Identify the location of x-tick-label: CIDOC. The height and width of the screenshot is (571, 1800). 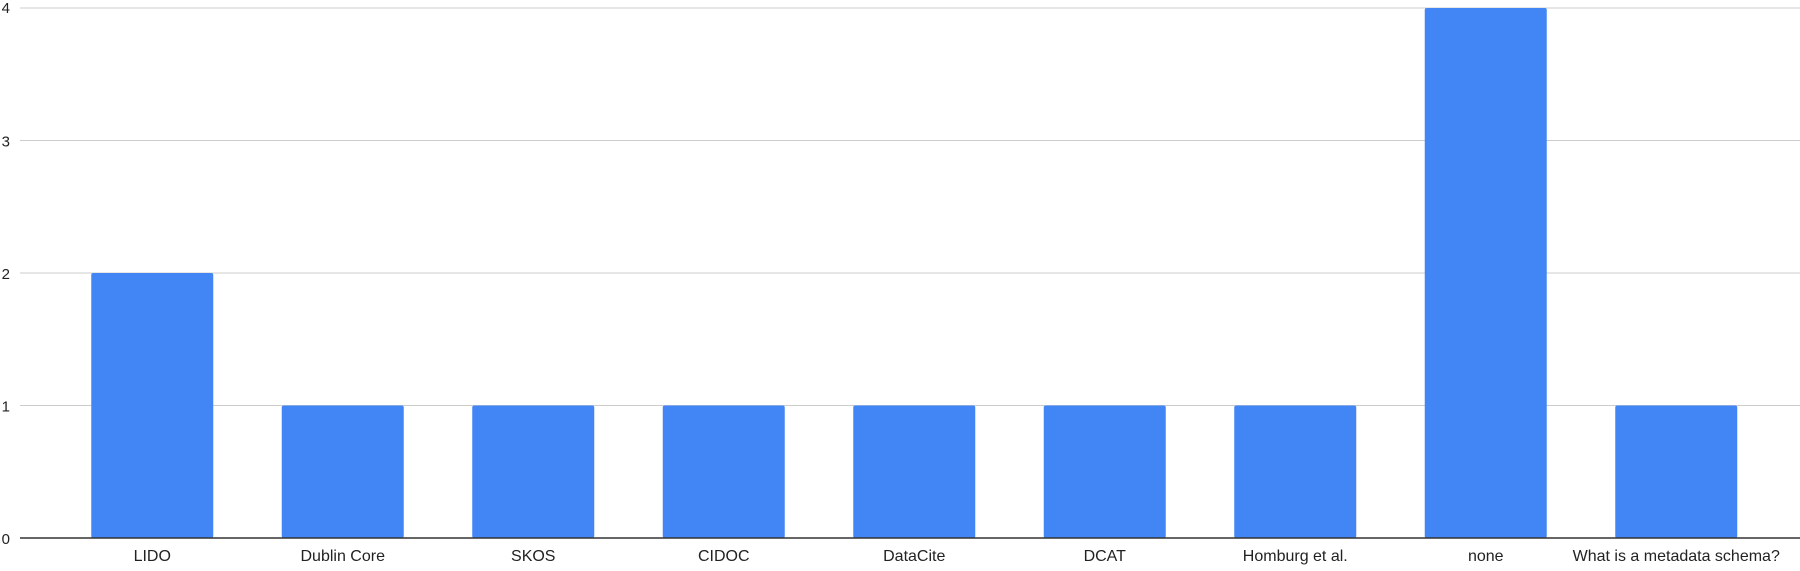
(724, 556).